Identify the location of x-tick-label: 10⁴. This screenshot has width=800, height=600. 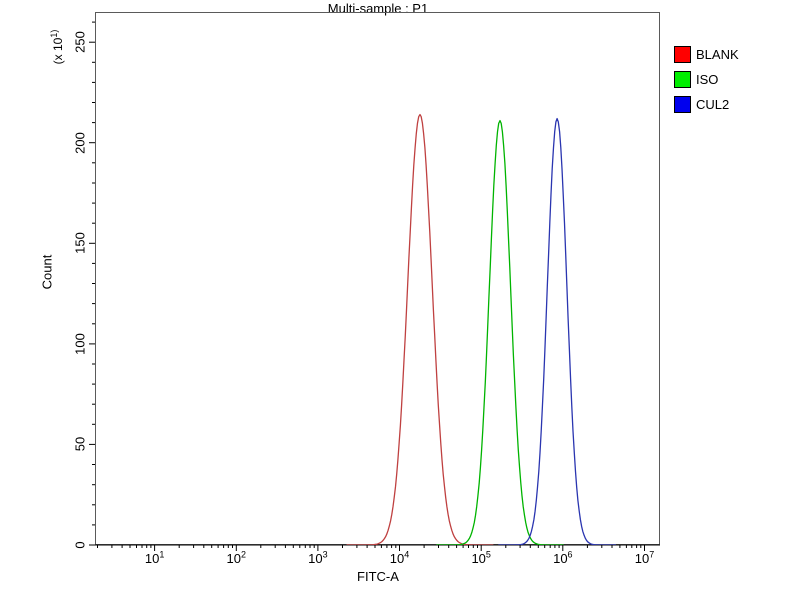
(399, 557).